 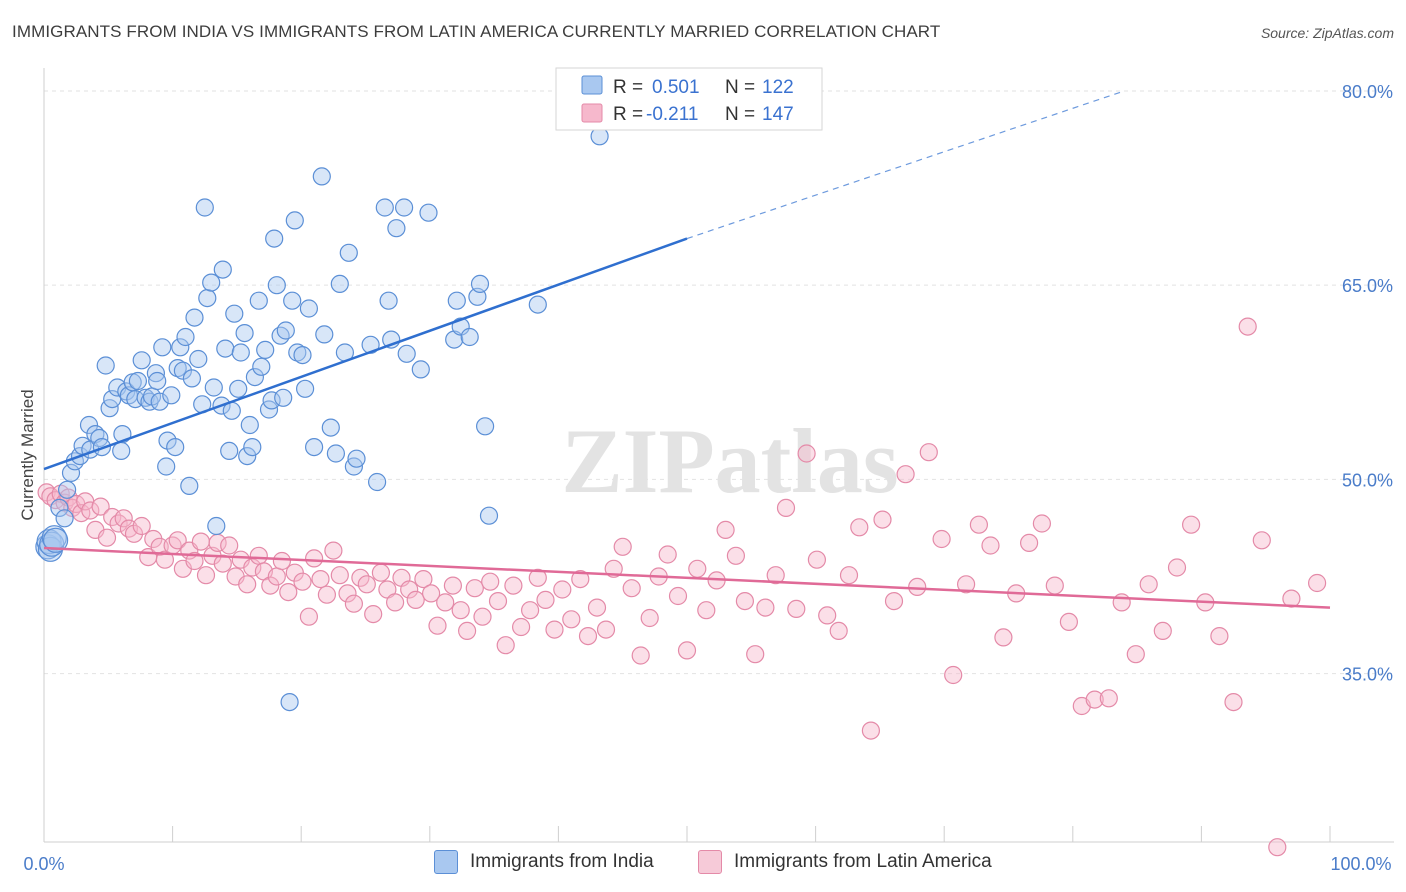 I want to click on latam-trendline, so click(x=687, y=577).